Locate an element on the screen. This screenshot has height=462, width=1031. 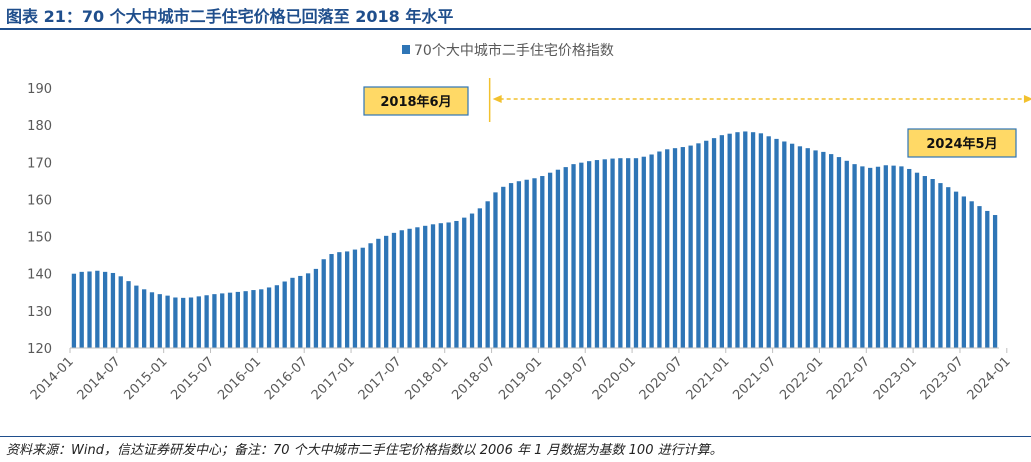
y-axis: 120 130 140 150 160 170 180 190 is located at coordinates (39, 219).